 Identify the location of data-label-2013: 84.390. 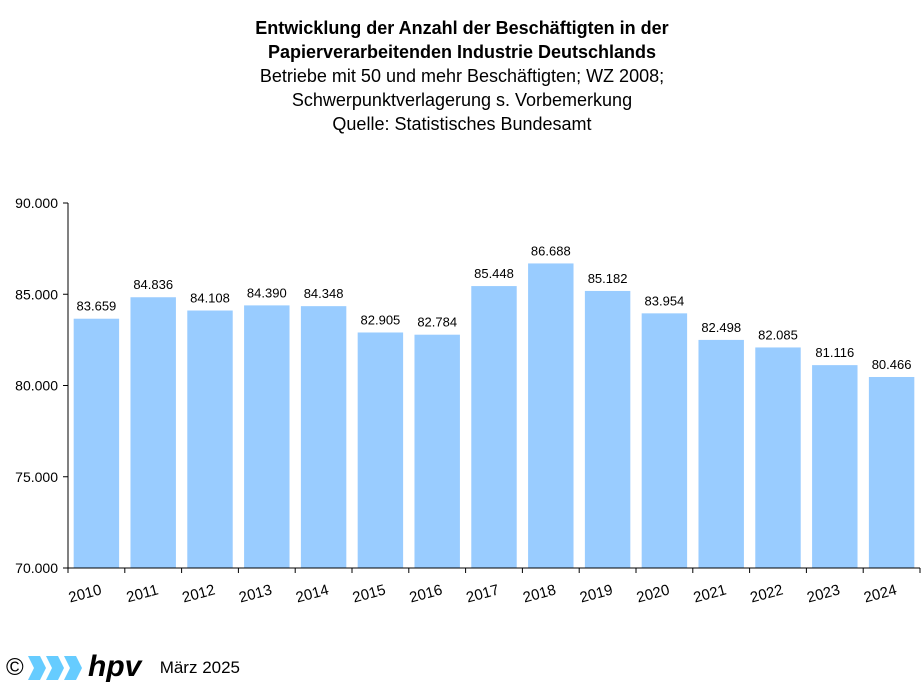
(267, 292).